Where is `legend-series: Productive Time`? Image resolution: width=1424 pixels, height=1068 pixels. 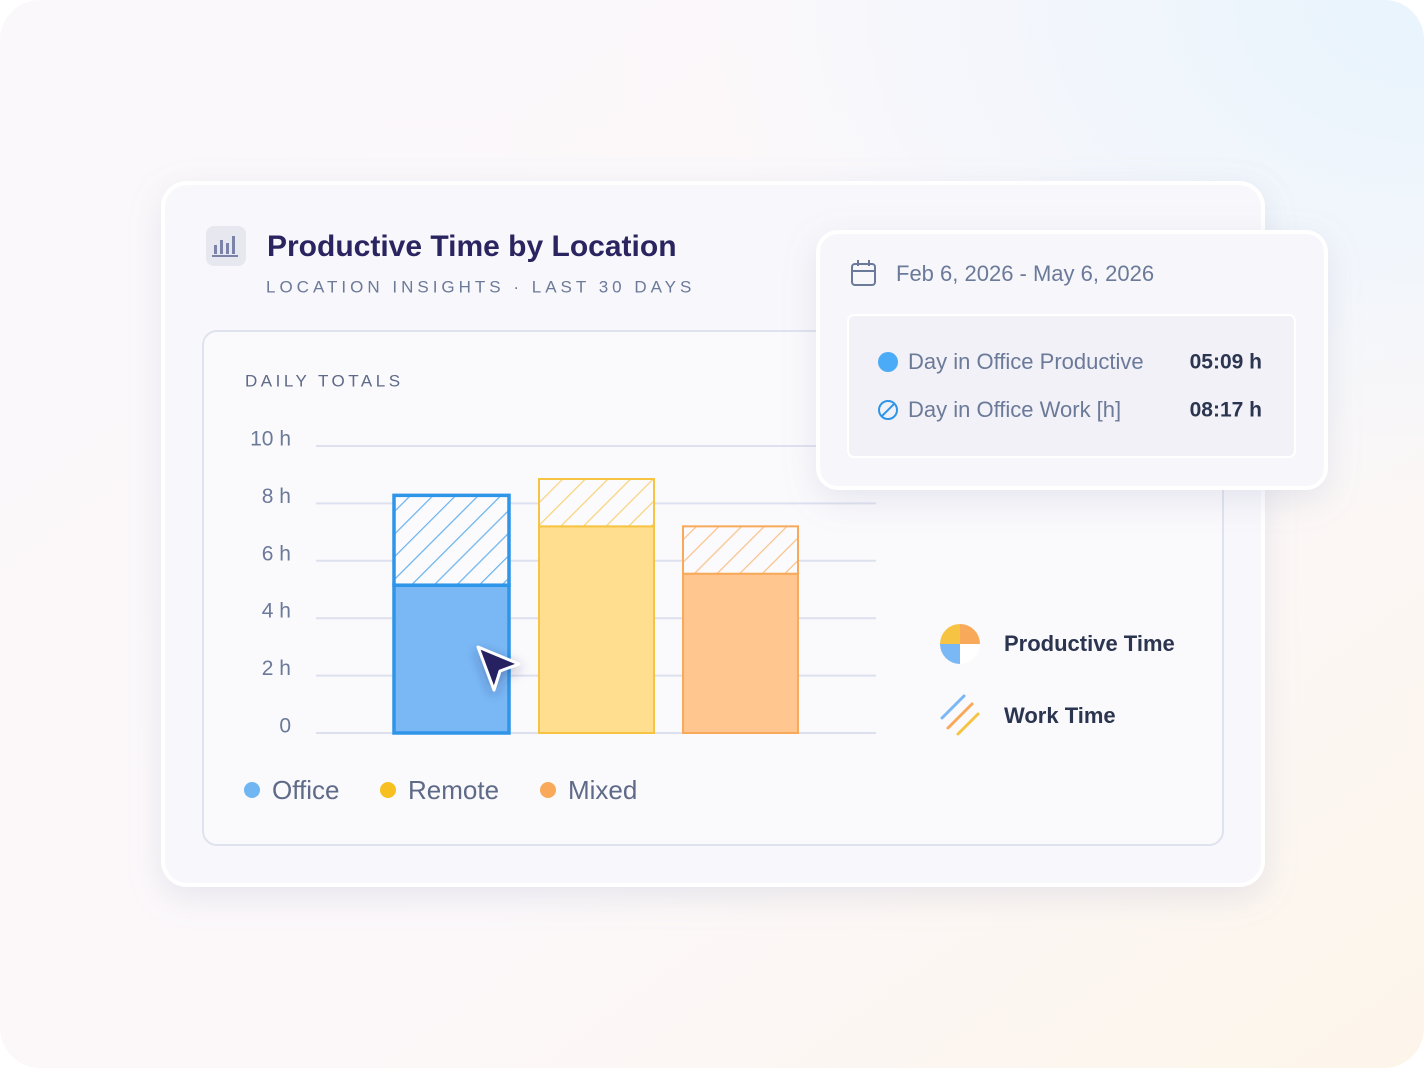
legend-series: Productive Time is located at coordinates (1089, 643).